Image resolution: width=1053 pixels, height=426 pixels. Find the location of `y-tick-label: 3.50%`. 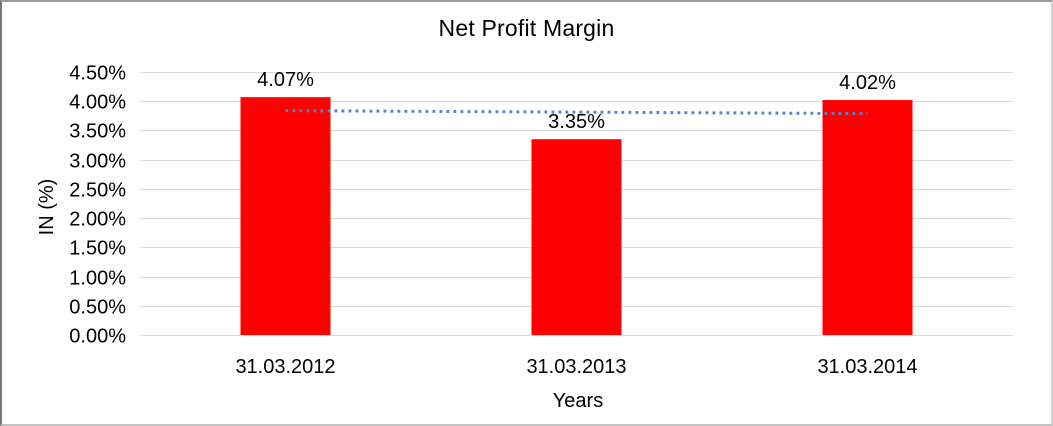

y-tick-label: 3.50% is located at coordinates (97, 132).